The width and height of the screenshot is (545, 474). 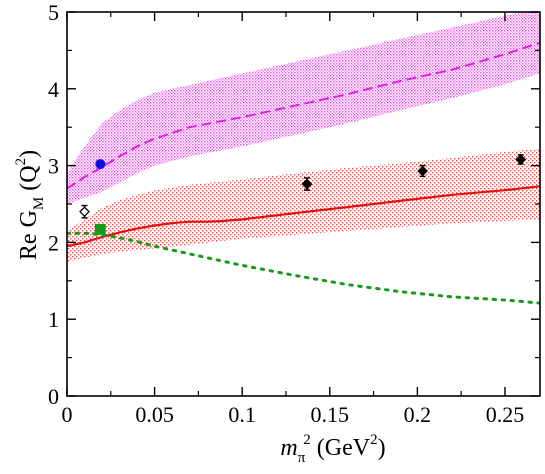 I want to click on y-tick-label: 1, so click(x=53, y=319).